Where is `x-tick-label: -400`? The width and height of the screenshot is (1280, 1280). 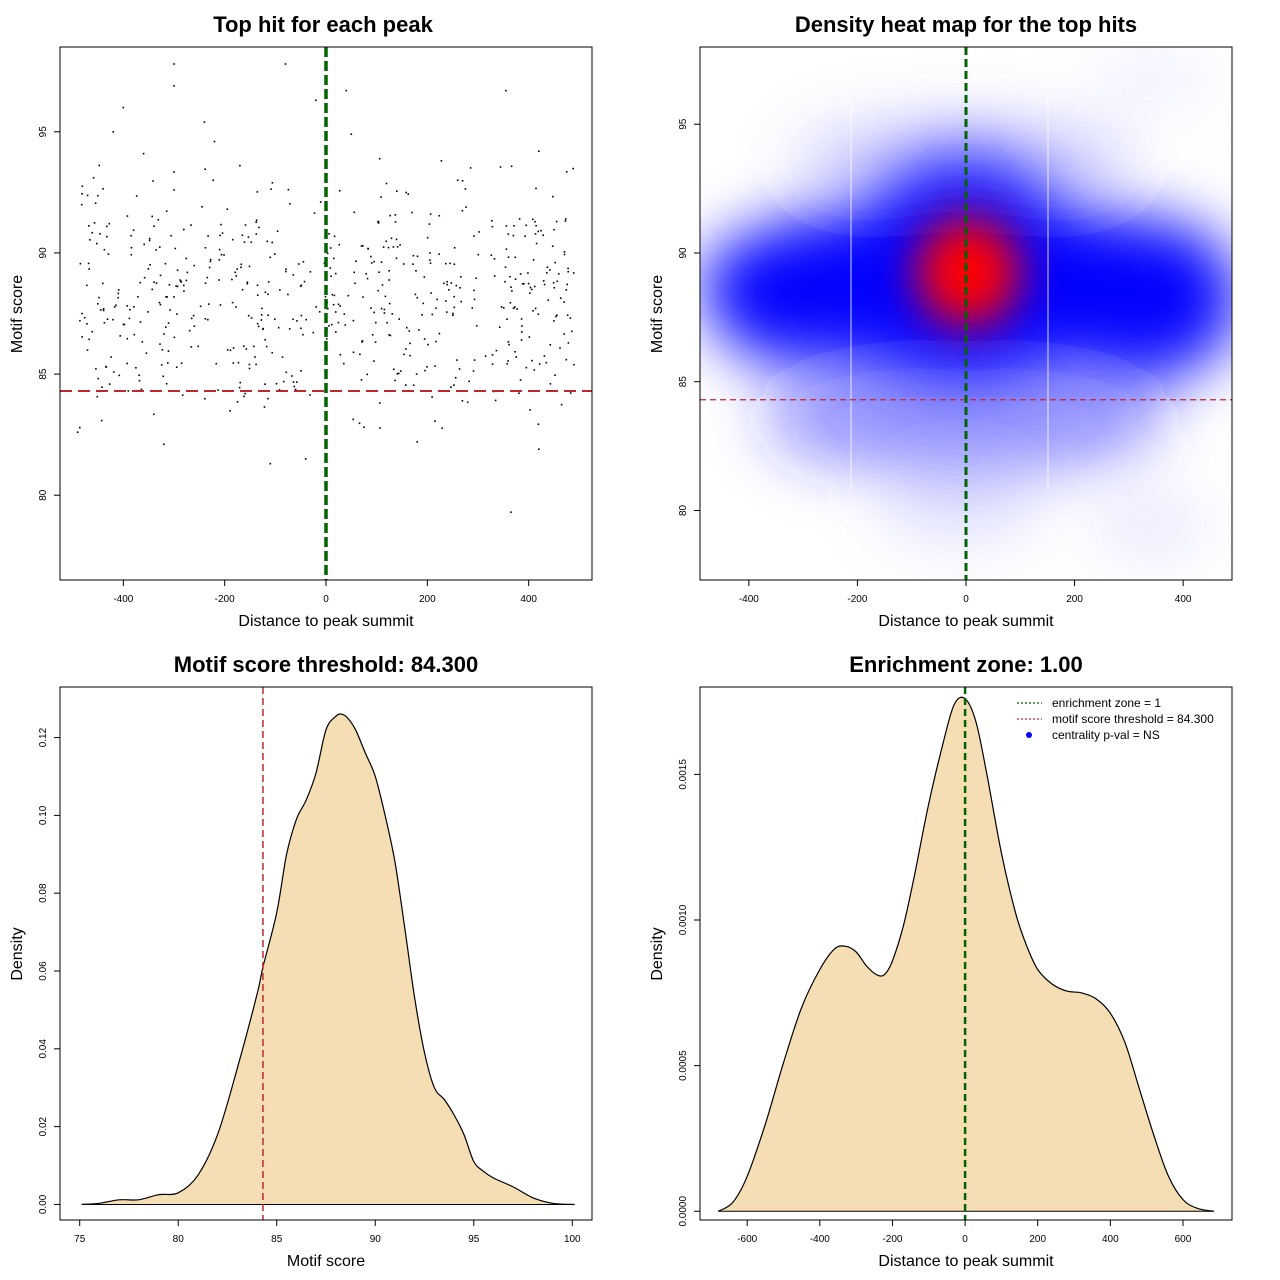
x-tick-label: -400 is located at coordinates (749, 599).